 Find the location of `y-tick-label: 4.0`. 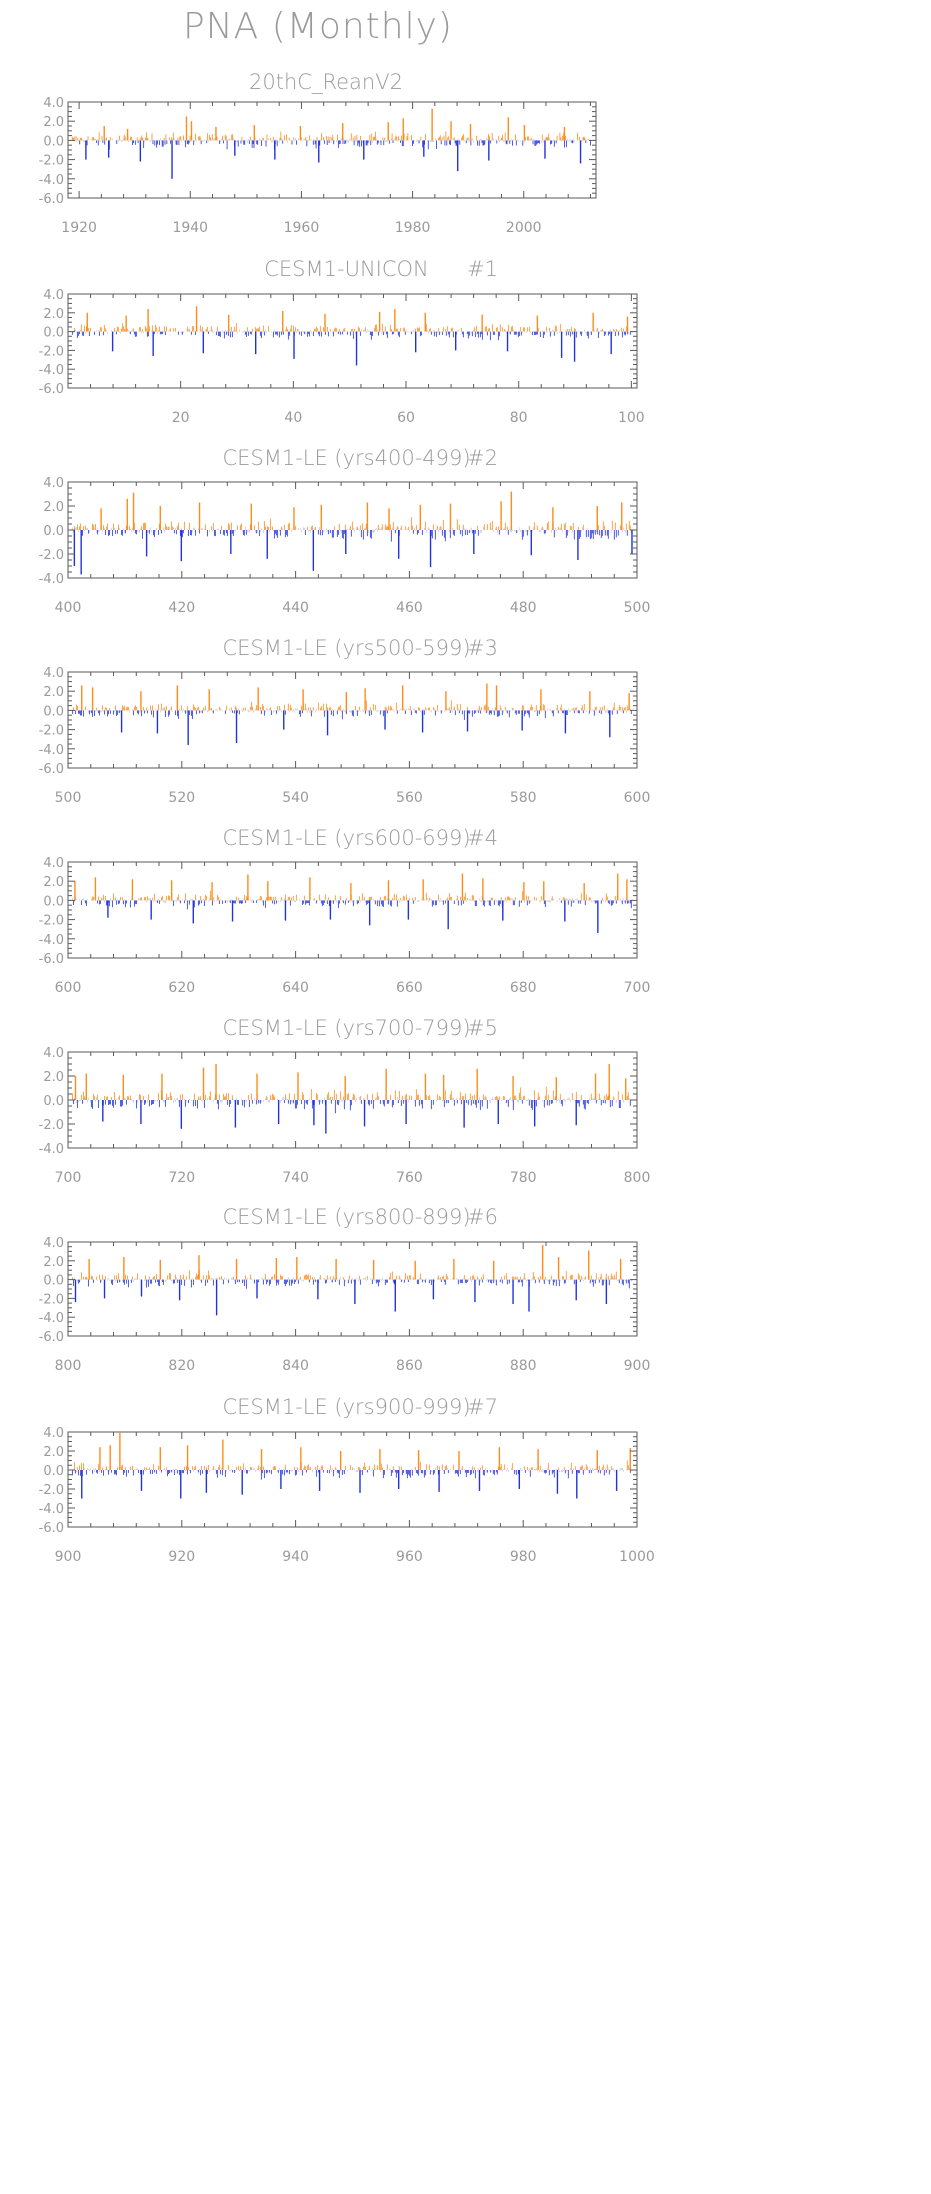

y-tick-label: 4.0 is located at coordinates (53, 673).